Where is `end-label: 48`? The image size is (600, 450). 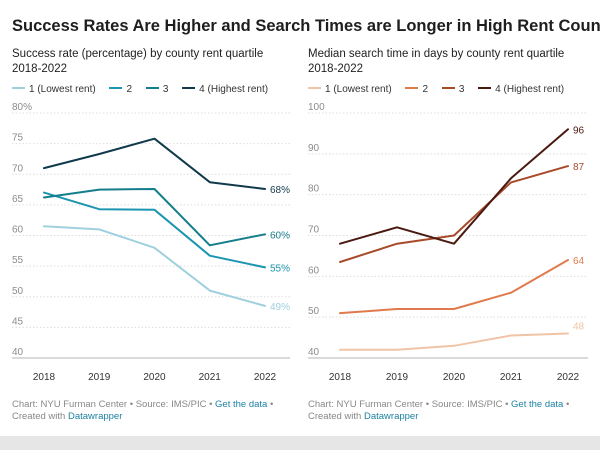 end-label: 48 is located at coordinates (579, 327).